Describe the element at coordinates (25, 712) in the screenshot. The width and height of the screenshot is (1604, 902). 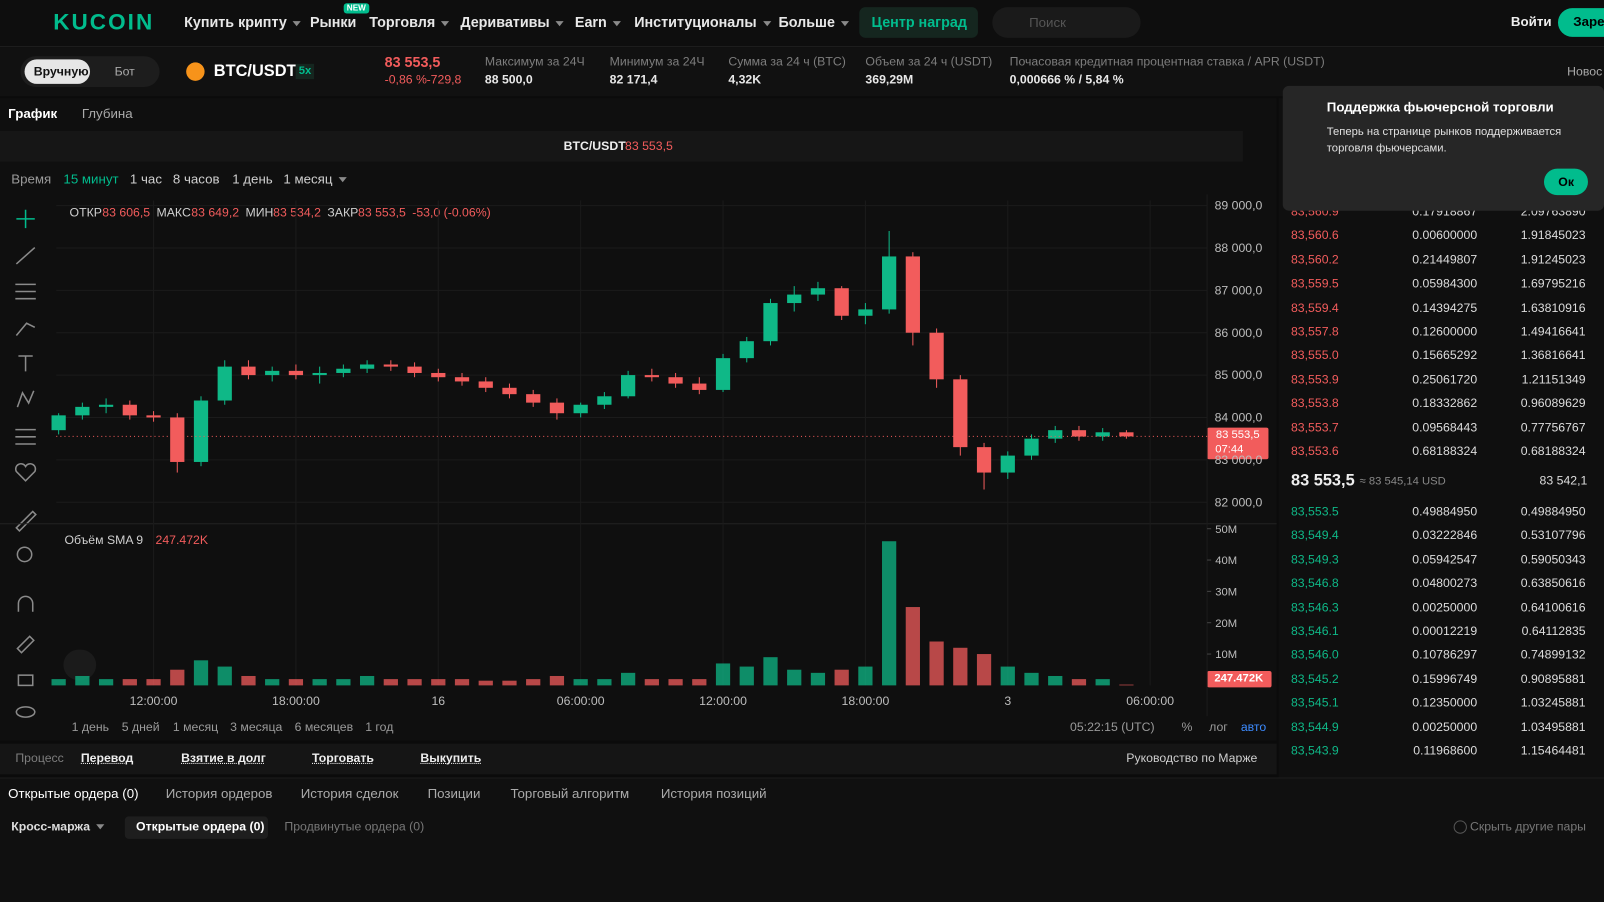
I see `tool-eye` at that location.